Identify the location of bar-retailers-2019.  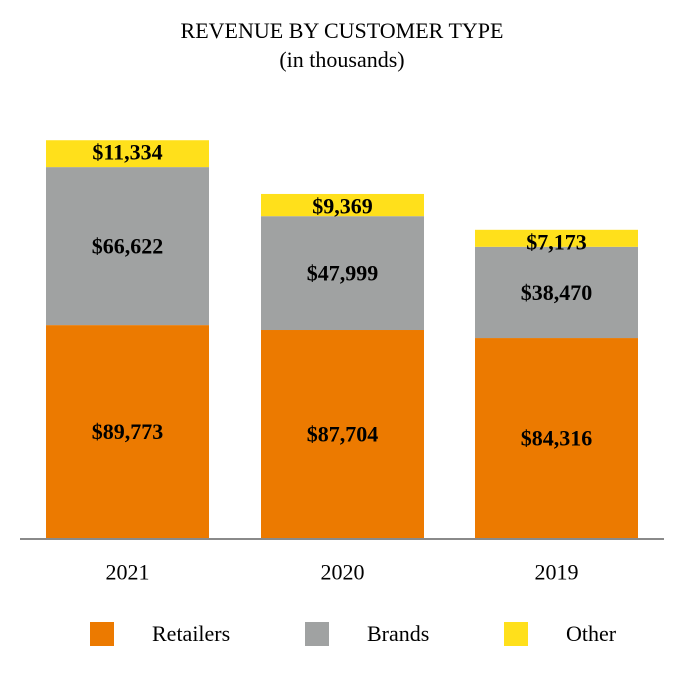
(556, 438).